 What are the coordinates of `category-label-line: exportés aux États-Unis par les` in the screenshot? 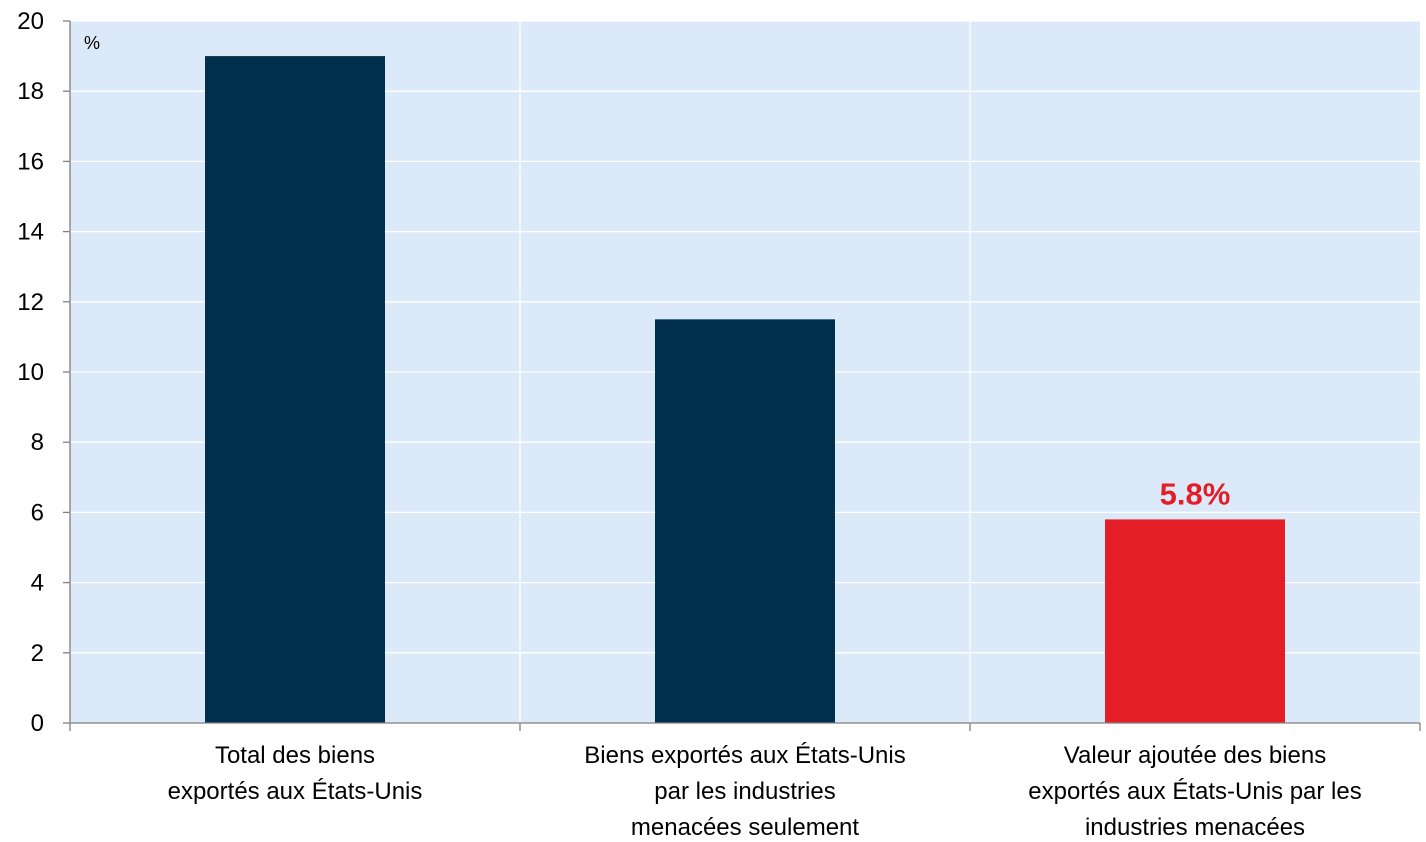 It's located at (1194, 791).